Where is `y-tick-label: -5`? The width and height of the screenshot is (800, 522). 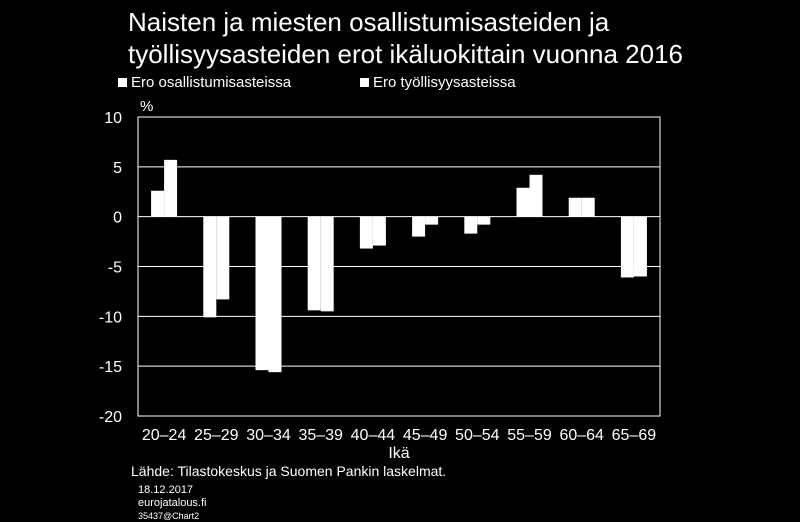
y-tick-label: -5 is located at coordinates (115, 268).